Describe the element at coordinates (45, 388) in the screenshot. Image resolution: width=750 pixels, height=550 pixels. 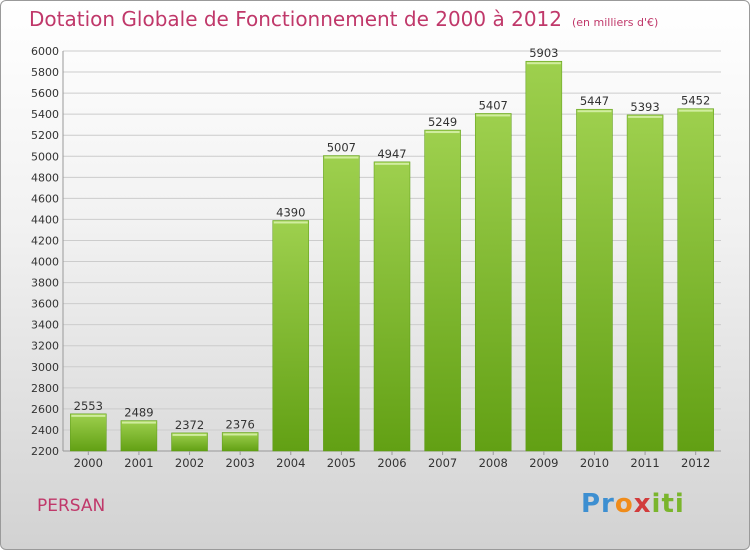
I see `y-tick-label: 2800` at that location.